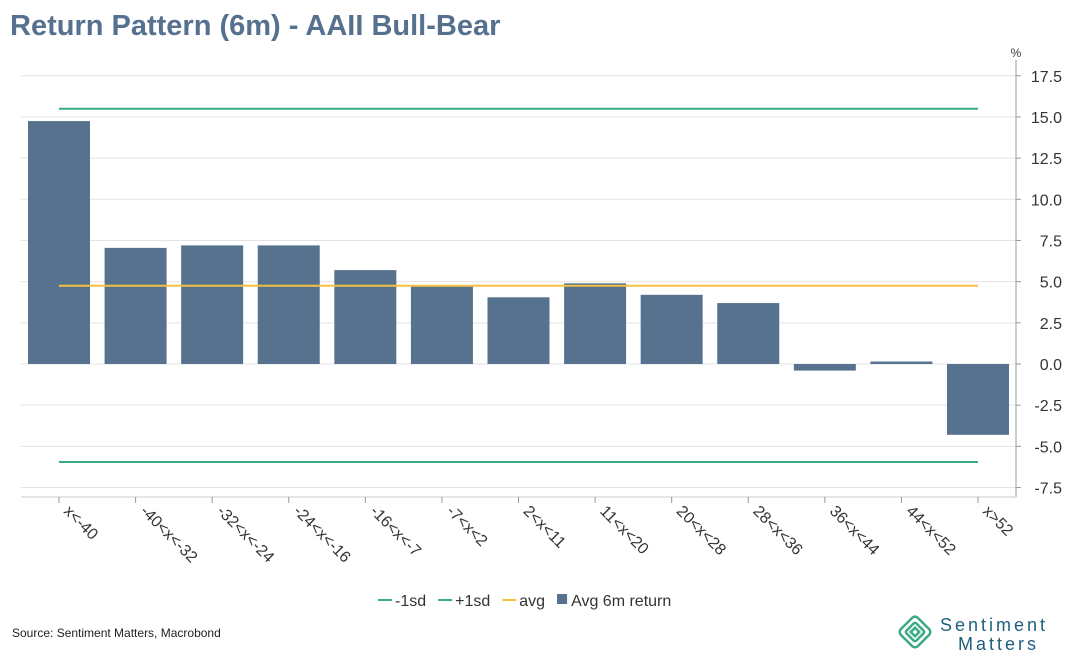 This screenshot has height=660, width=1072. I want to click on sentiment-matters-logo-icon, so click(915, 632).